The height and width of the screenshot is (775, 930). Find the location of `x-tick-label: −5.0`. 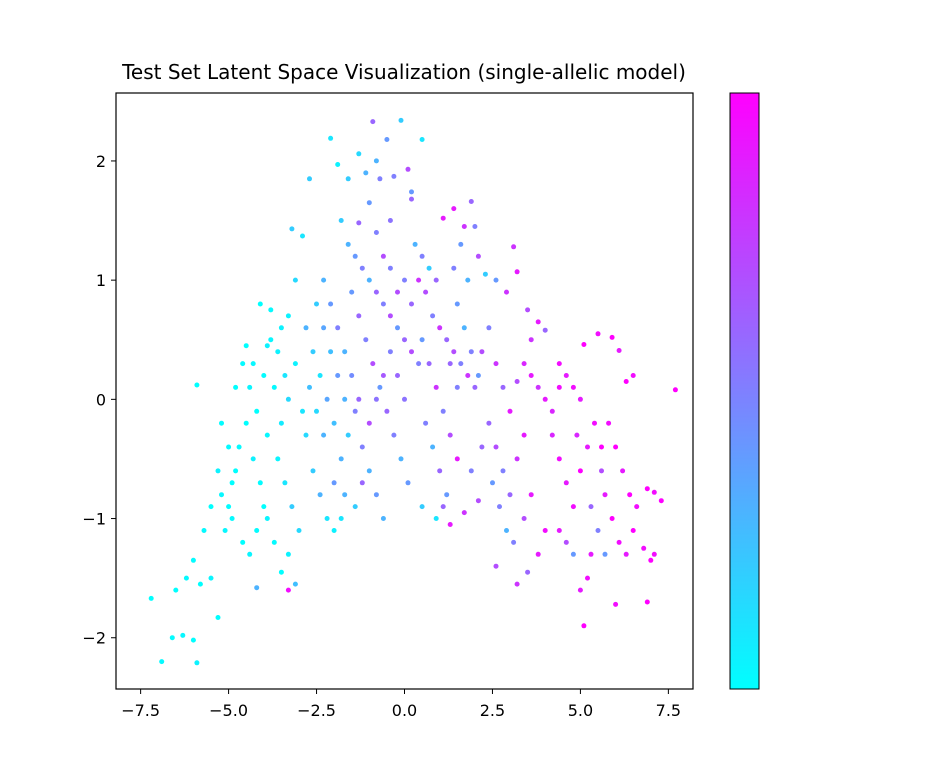

x-tick-label: −5.0 is located at coordinates (228, 710).